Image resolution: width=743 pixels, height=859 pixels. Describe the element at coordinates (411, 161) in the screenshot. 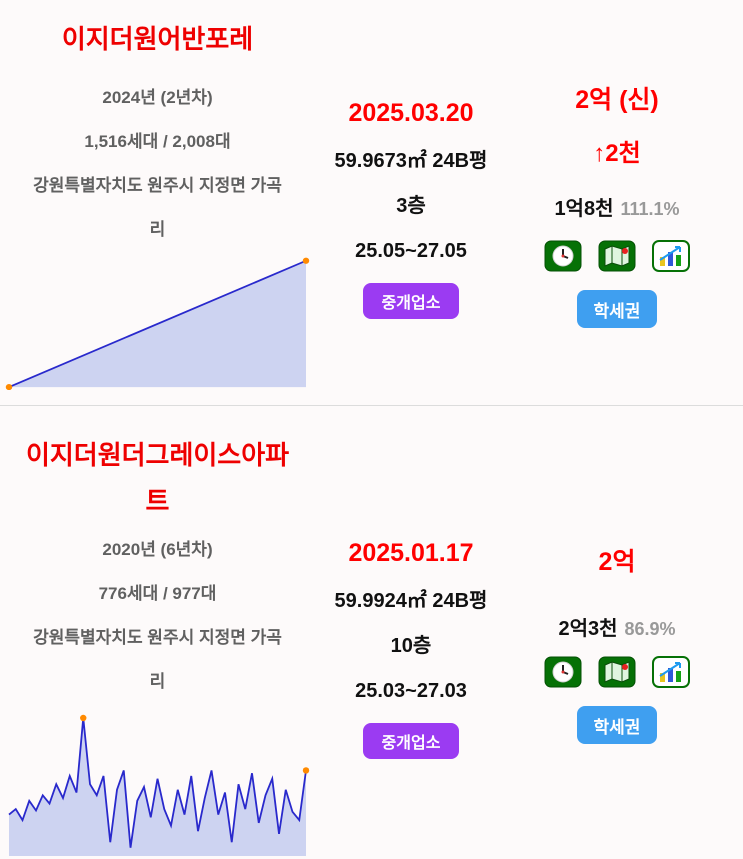

I see `area-spec: 59.9673㎡ 24B평` at that location.